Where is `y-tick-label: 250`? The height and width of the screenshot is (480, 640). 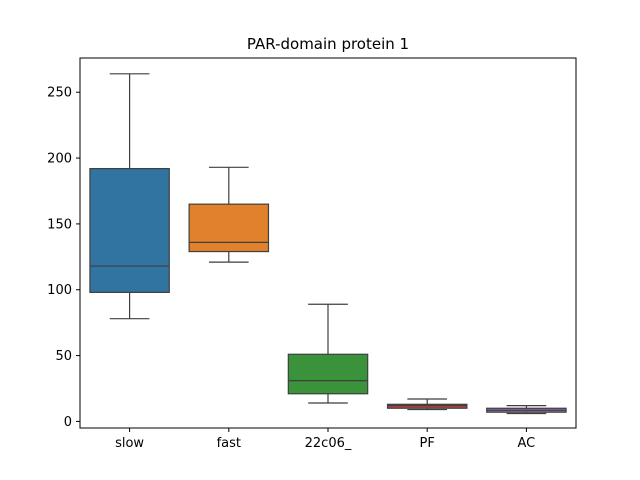
y-tick-label: 250 is located at coordinates (59, 93).